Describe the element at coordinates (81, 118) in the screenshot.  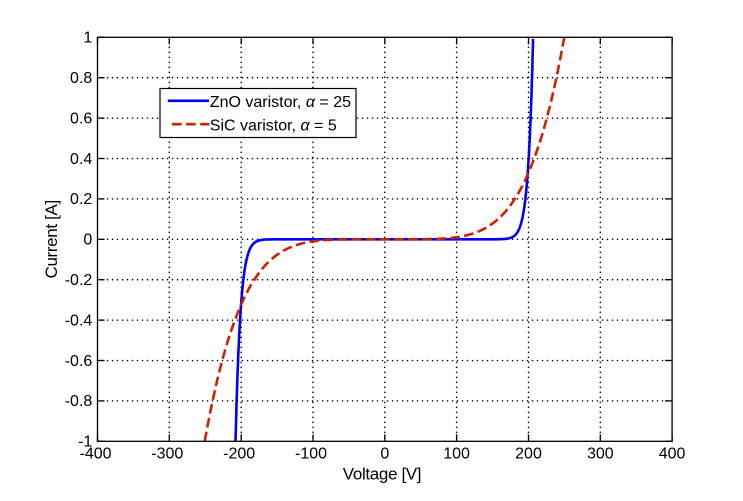
I see `svg-text: 0.6` at that location.